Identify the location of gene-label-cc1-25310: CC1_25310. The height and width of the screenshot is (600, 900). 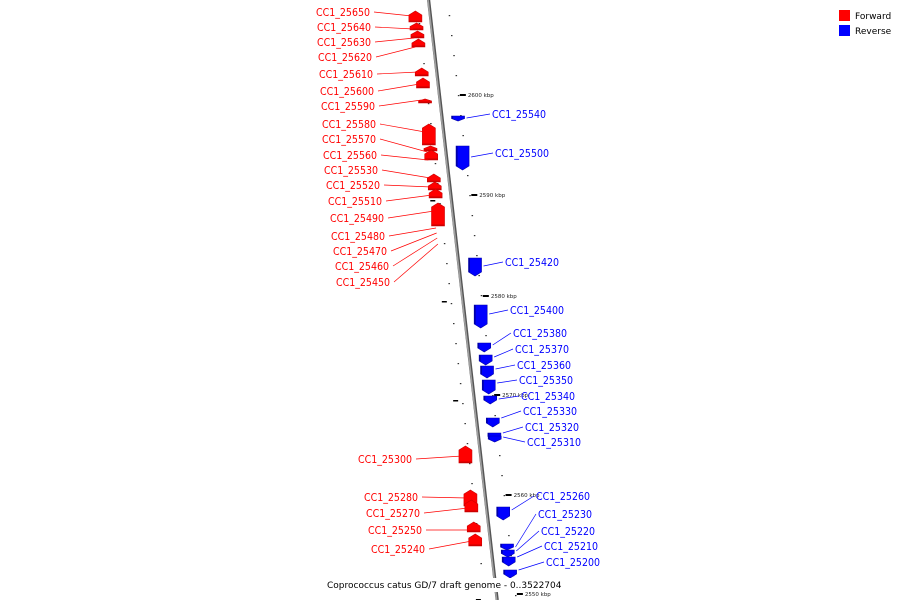
(554, 443).